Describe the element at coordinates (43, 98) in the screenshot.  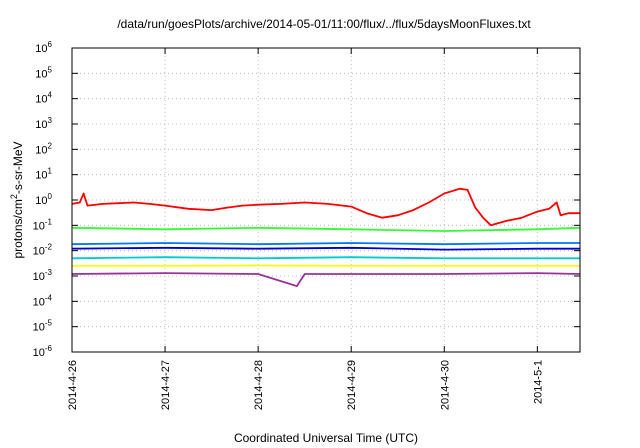
I see `y-tick-label: 10⁴` at that location.